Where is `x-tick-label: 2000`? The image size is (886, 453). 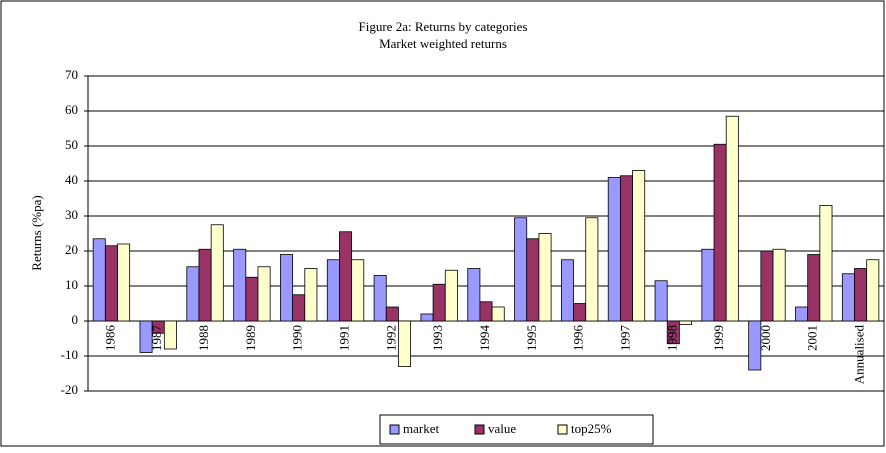 x-tick-label: 2000 is located at coordinates (765, 338).